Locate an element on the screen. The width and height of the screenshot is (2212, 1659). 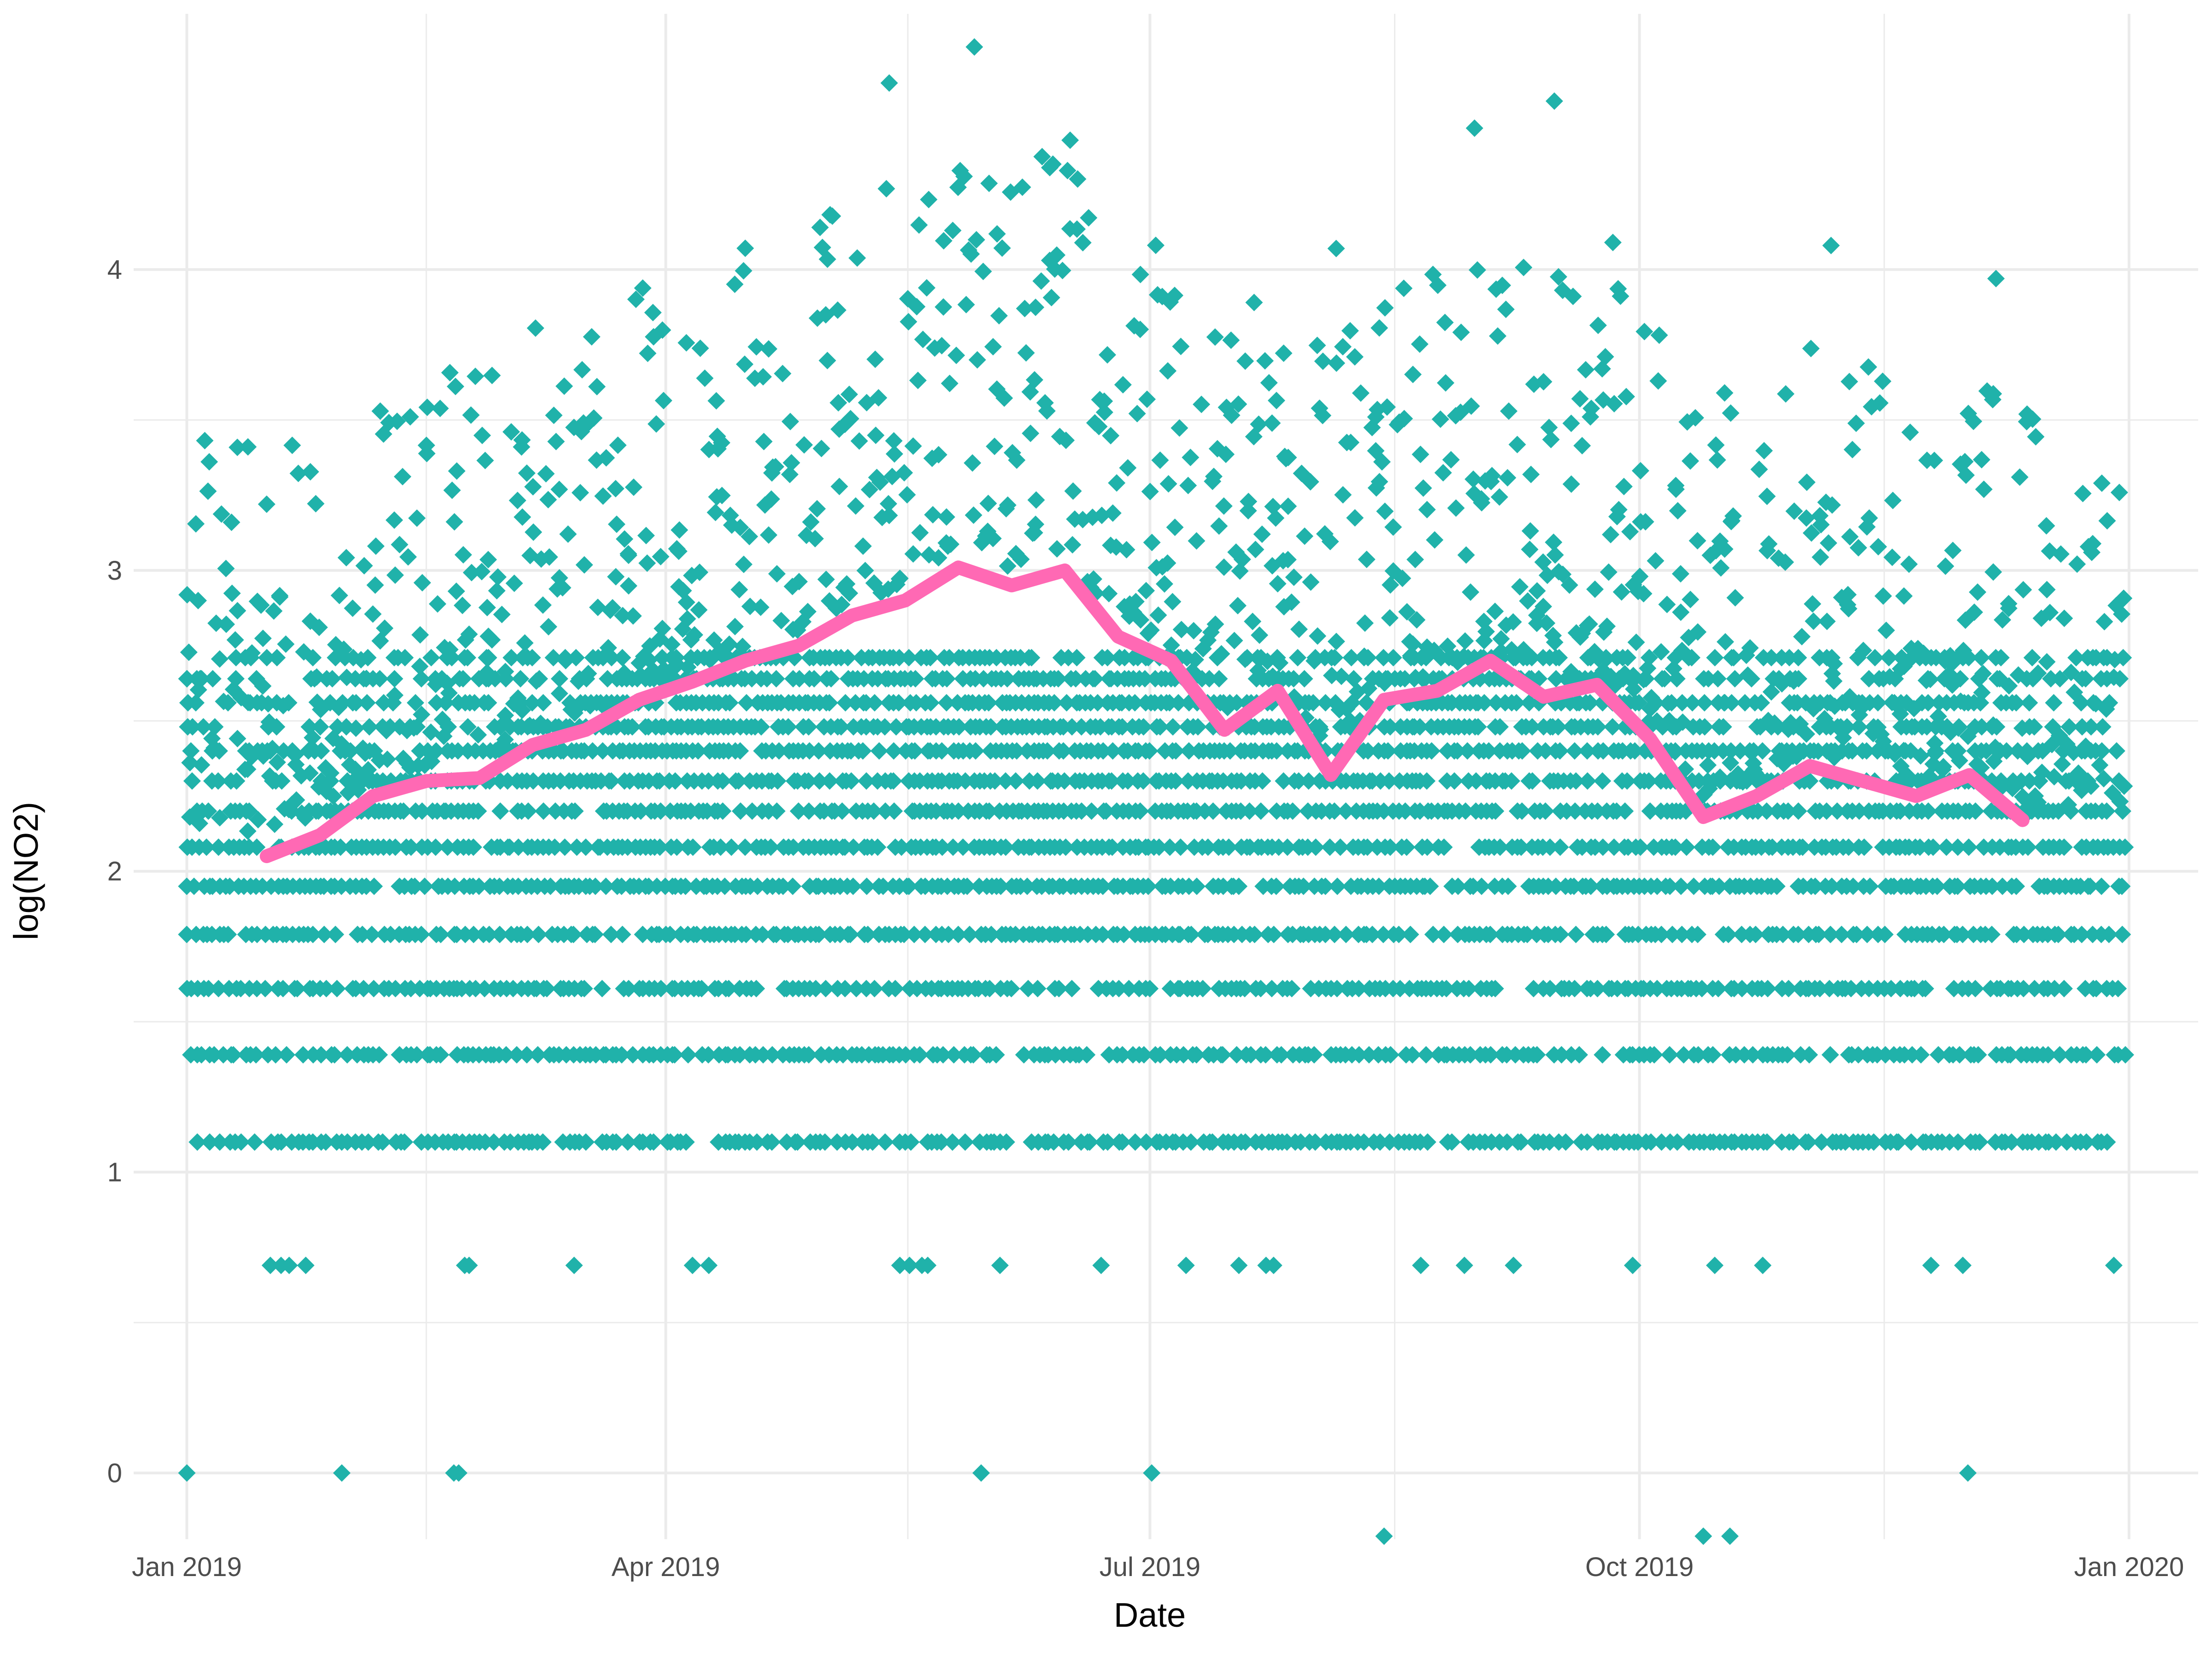
trend-layer is located at coordinates (1144, 711).